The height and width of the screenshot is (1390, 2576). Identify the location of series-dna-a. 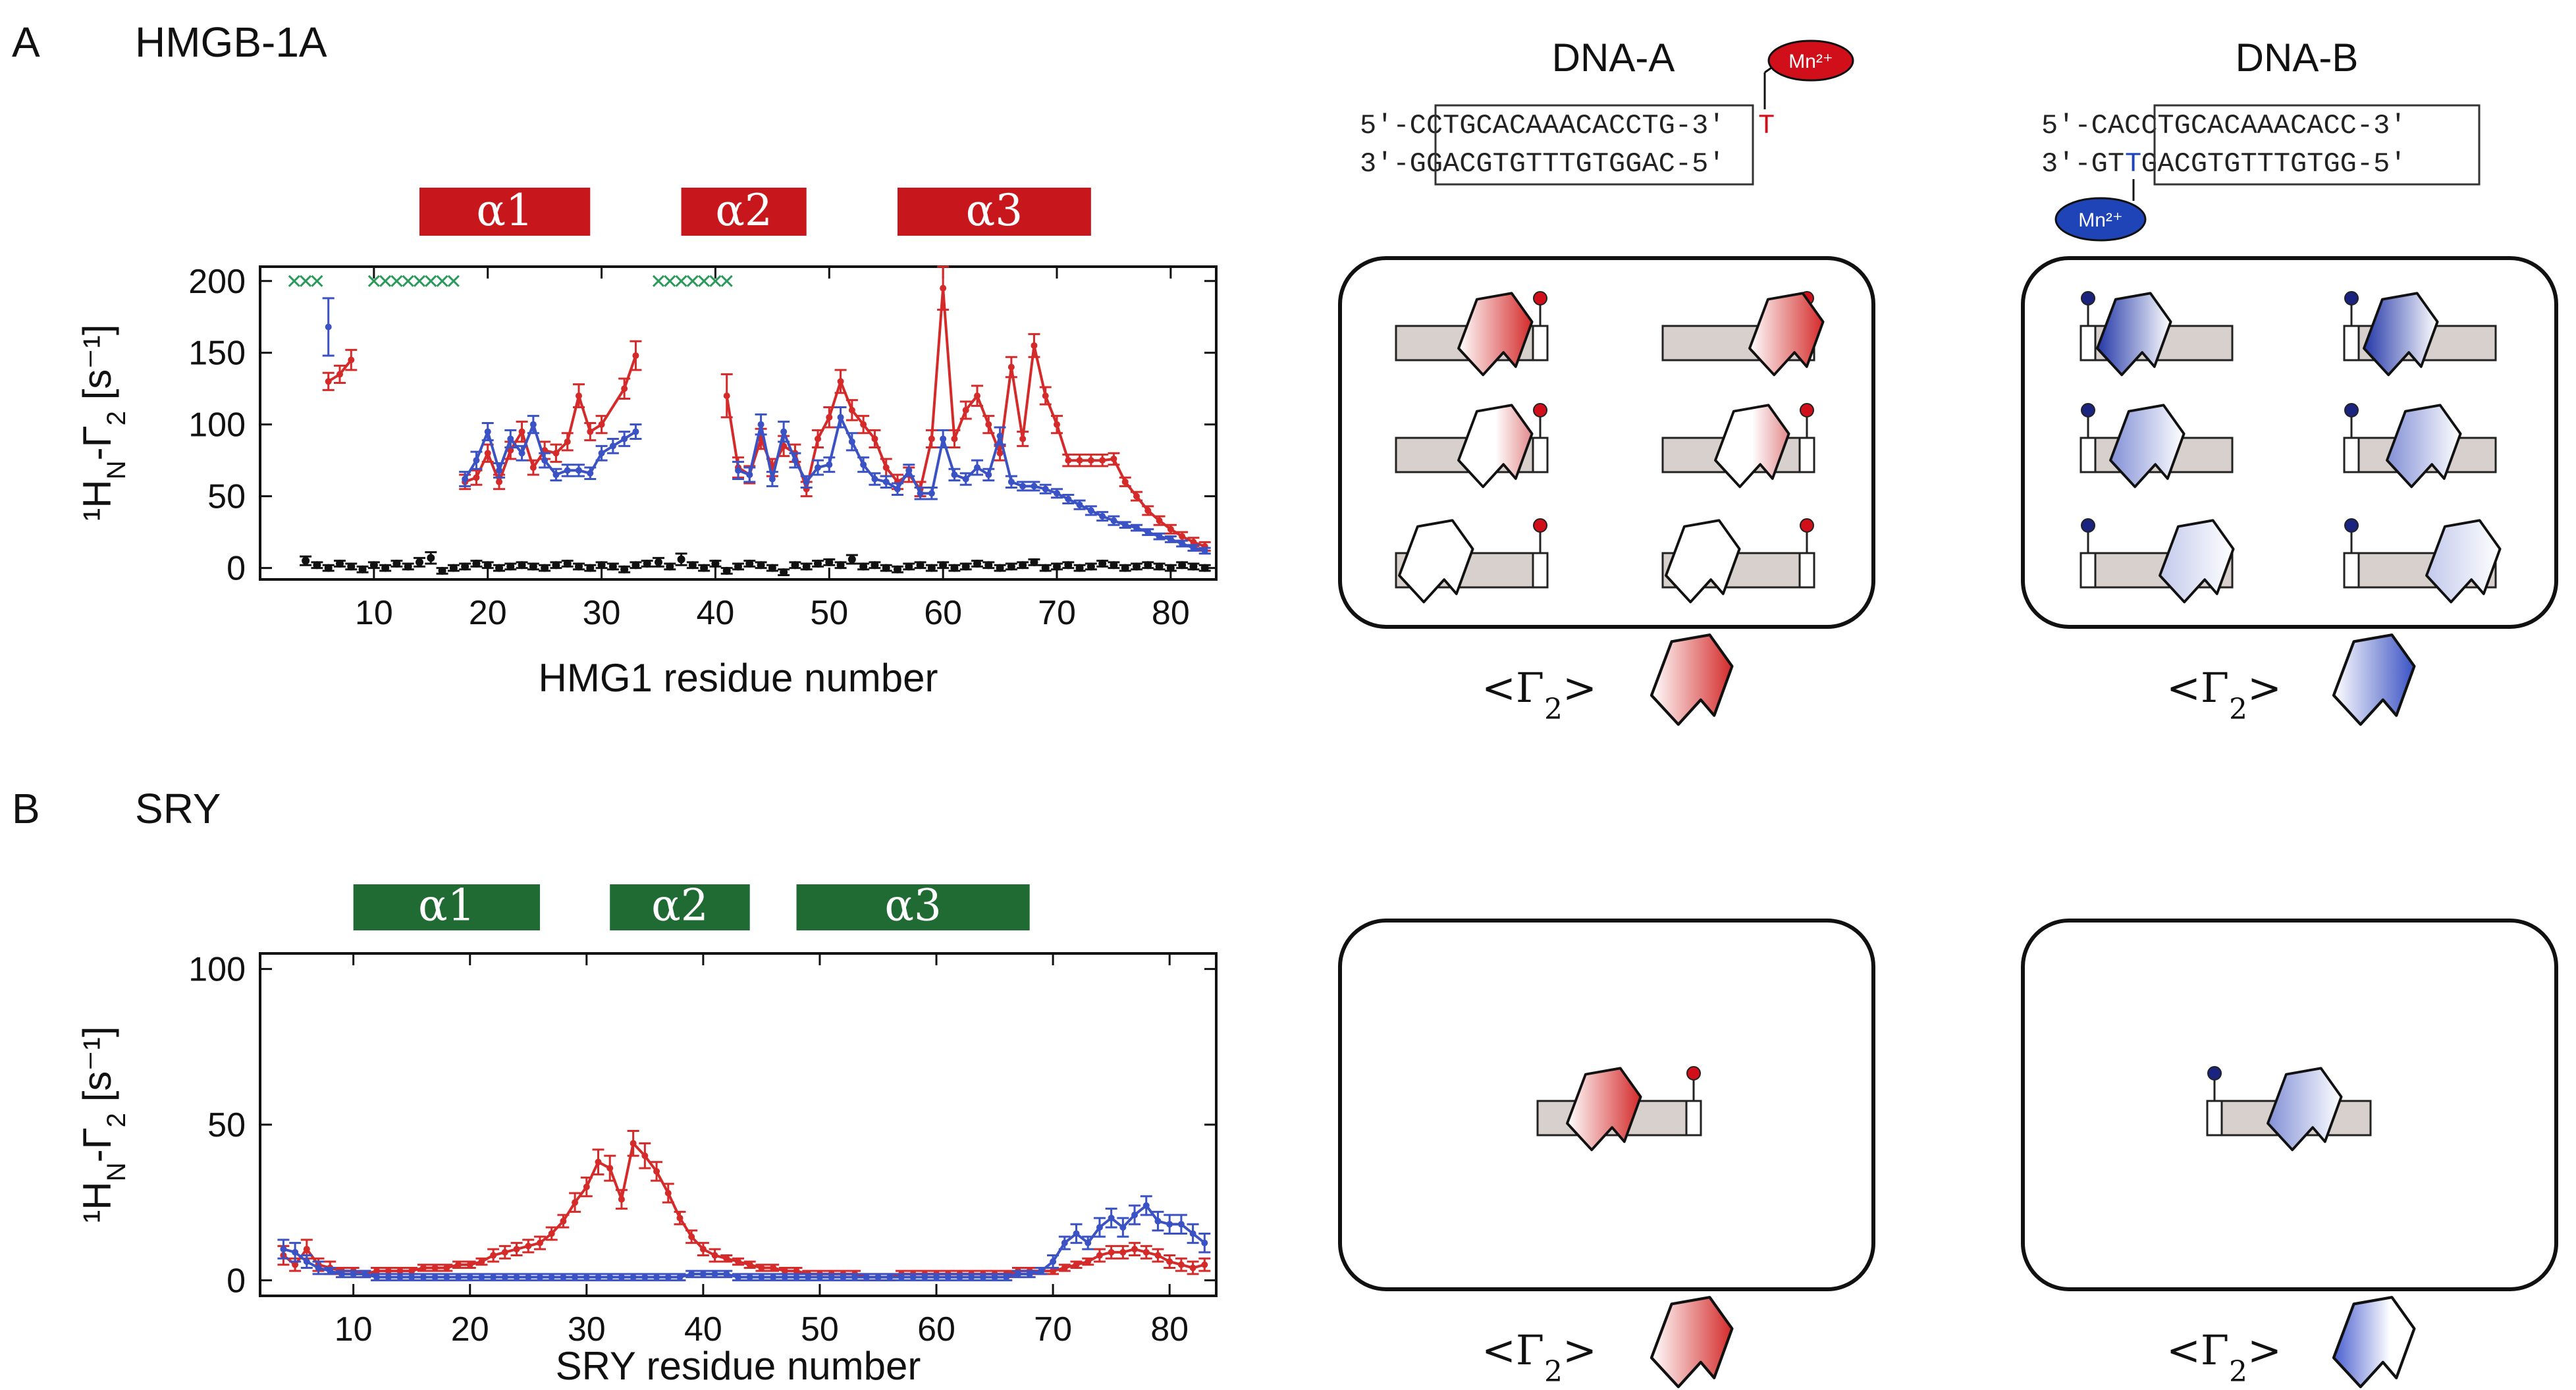
(744, 1205).